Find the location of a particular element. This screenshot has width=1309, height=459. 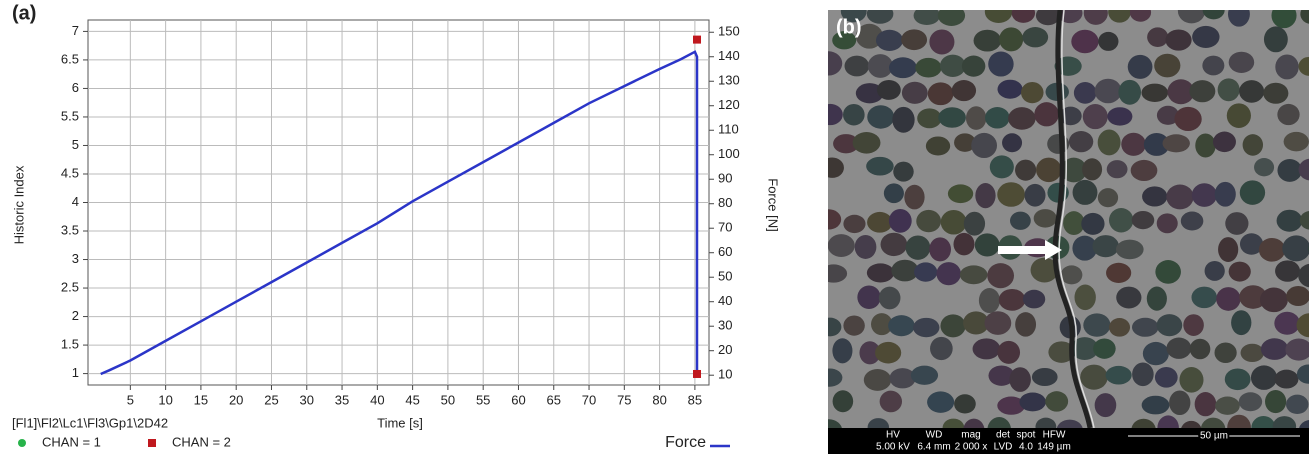

x-tick-label: 30 is located at coordinates (307, 399).